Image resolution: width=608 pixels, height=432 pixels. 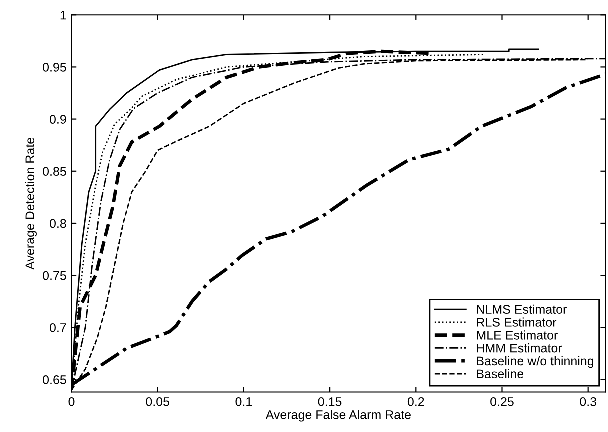 What do you see at coordinates (500, 374) in the screenshot?
I see `legend-label: Baseline` at bounding box center [500, 374].